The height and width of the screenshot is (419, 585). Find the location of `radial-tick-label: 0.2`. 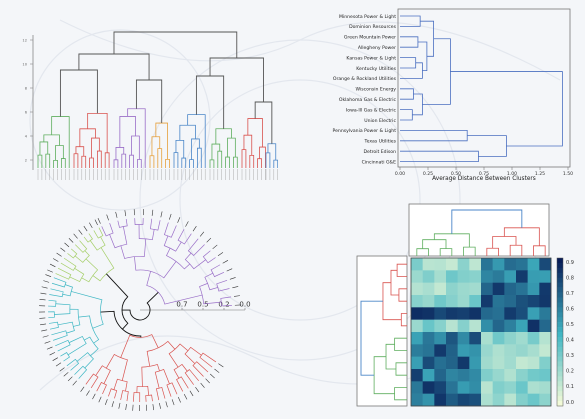

radial-tick-label: 0.2 is located at coordinates (223, 305).